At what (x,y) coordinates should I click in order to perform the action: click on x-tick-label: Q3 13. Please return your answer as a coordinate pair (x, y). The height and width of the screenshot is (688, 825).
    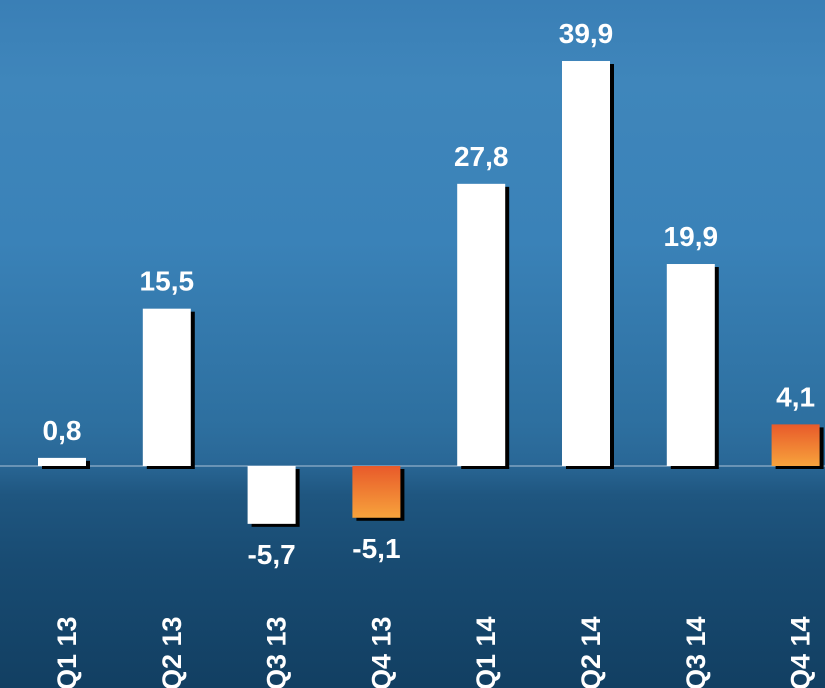
    Looking at the image, I should click on (277, 652).